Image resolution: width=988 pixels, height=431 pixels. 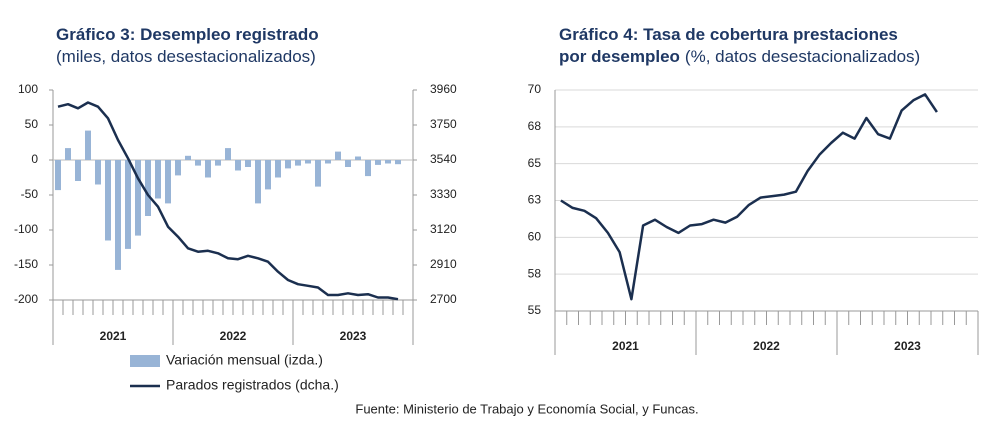 I want to click on y2-tick-label: 3960, so click(x=443, y=89).